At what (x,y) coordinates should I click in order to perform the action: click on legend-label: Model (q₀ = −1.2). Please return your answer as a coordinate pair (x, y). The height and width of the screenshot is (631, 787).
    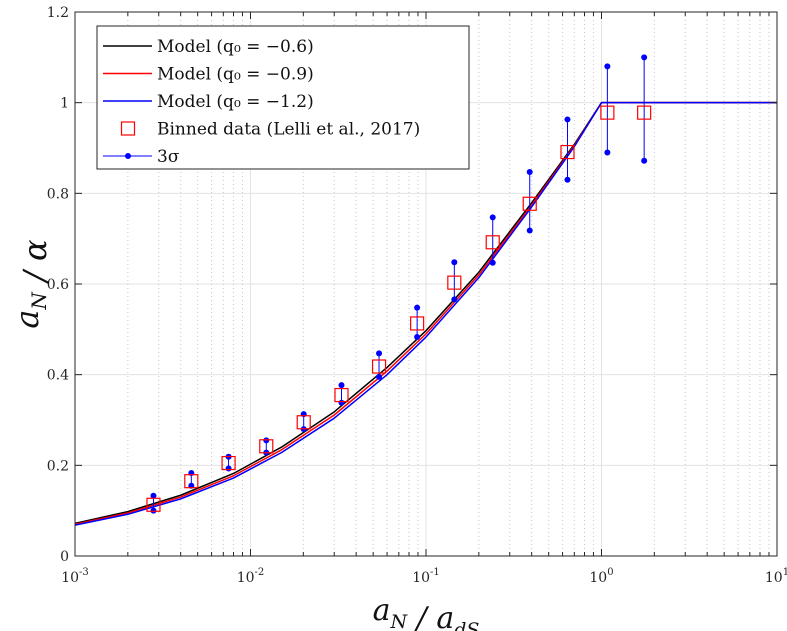
    Looking at the image, I should click on (235, 102).